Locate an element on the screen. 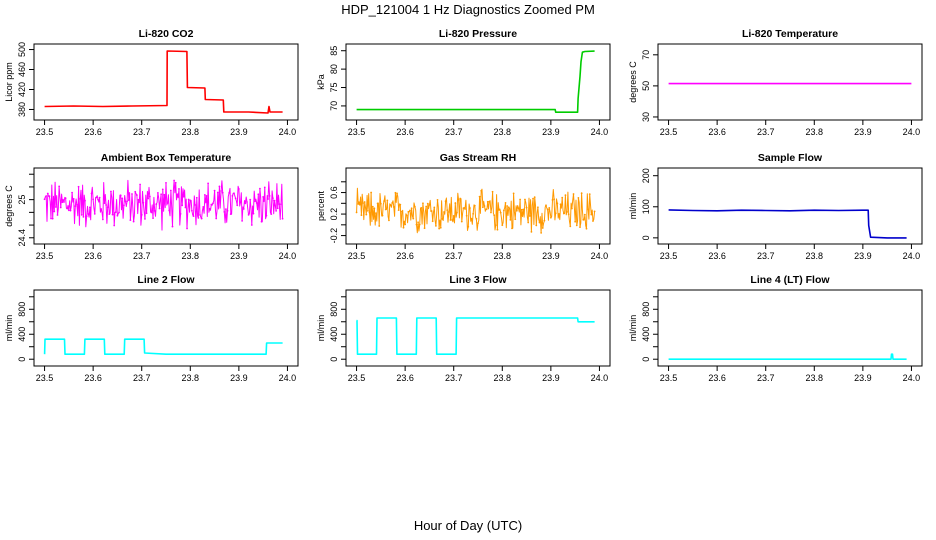 The height and width of the screenshot is (540, 936). panel-title: Li-820 Pressure is located at coordinates (478, 34).